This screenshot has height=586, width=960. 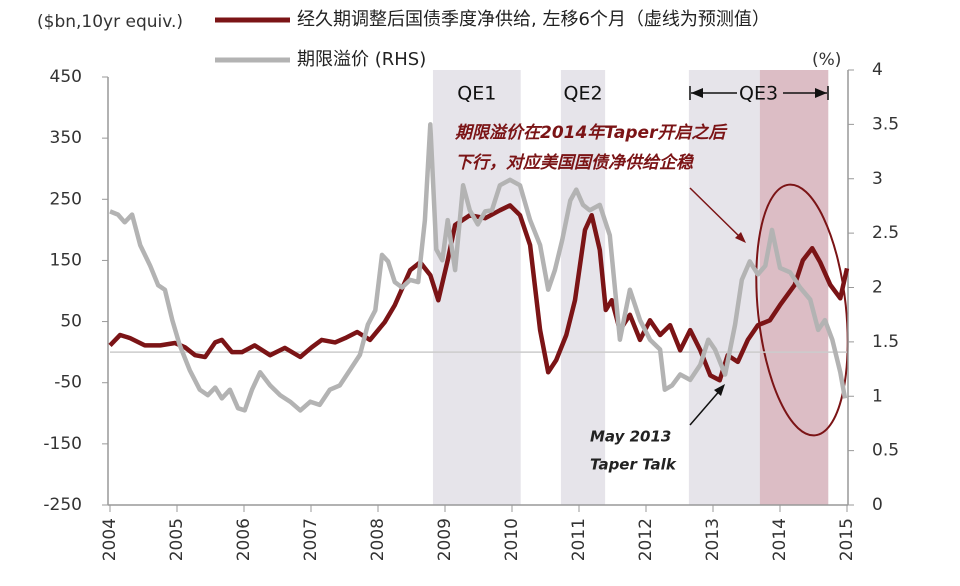 I want to click on y2-tick-label: 3.5, so click(x=885, y=124).